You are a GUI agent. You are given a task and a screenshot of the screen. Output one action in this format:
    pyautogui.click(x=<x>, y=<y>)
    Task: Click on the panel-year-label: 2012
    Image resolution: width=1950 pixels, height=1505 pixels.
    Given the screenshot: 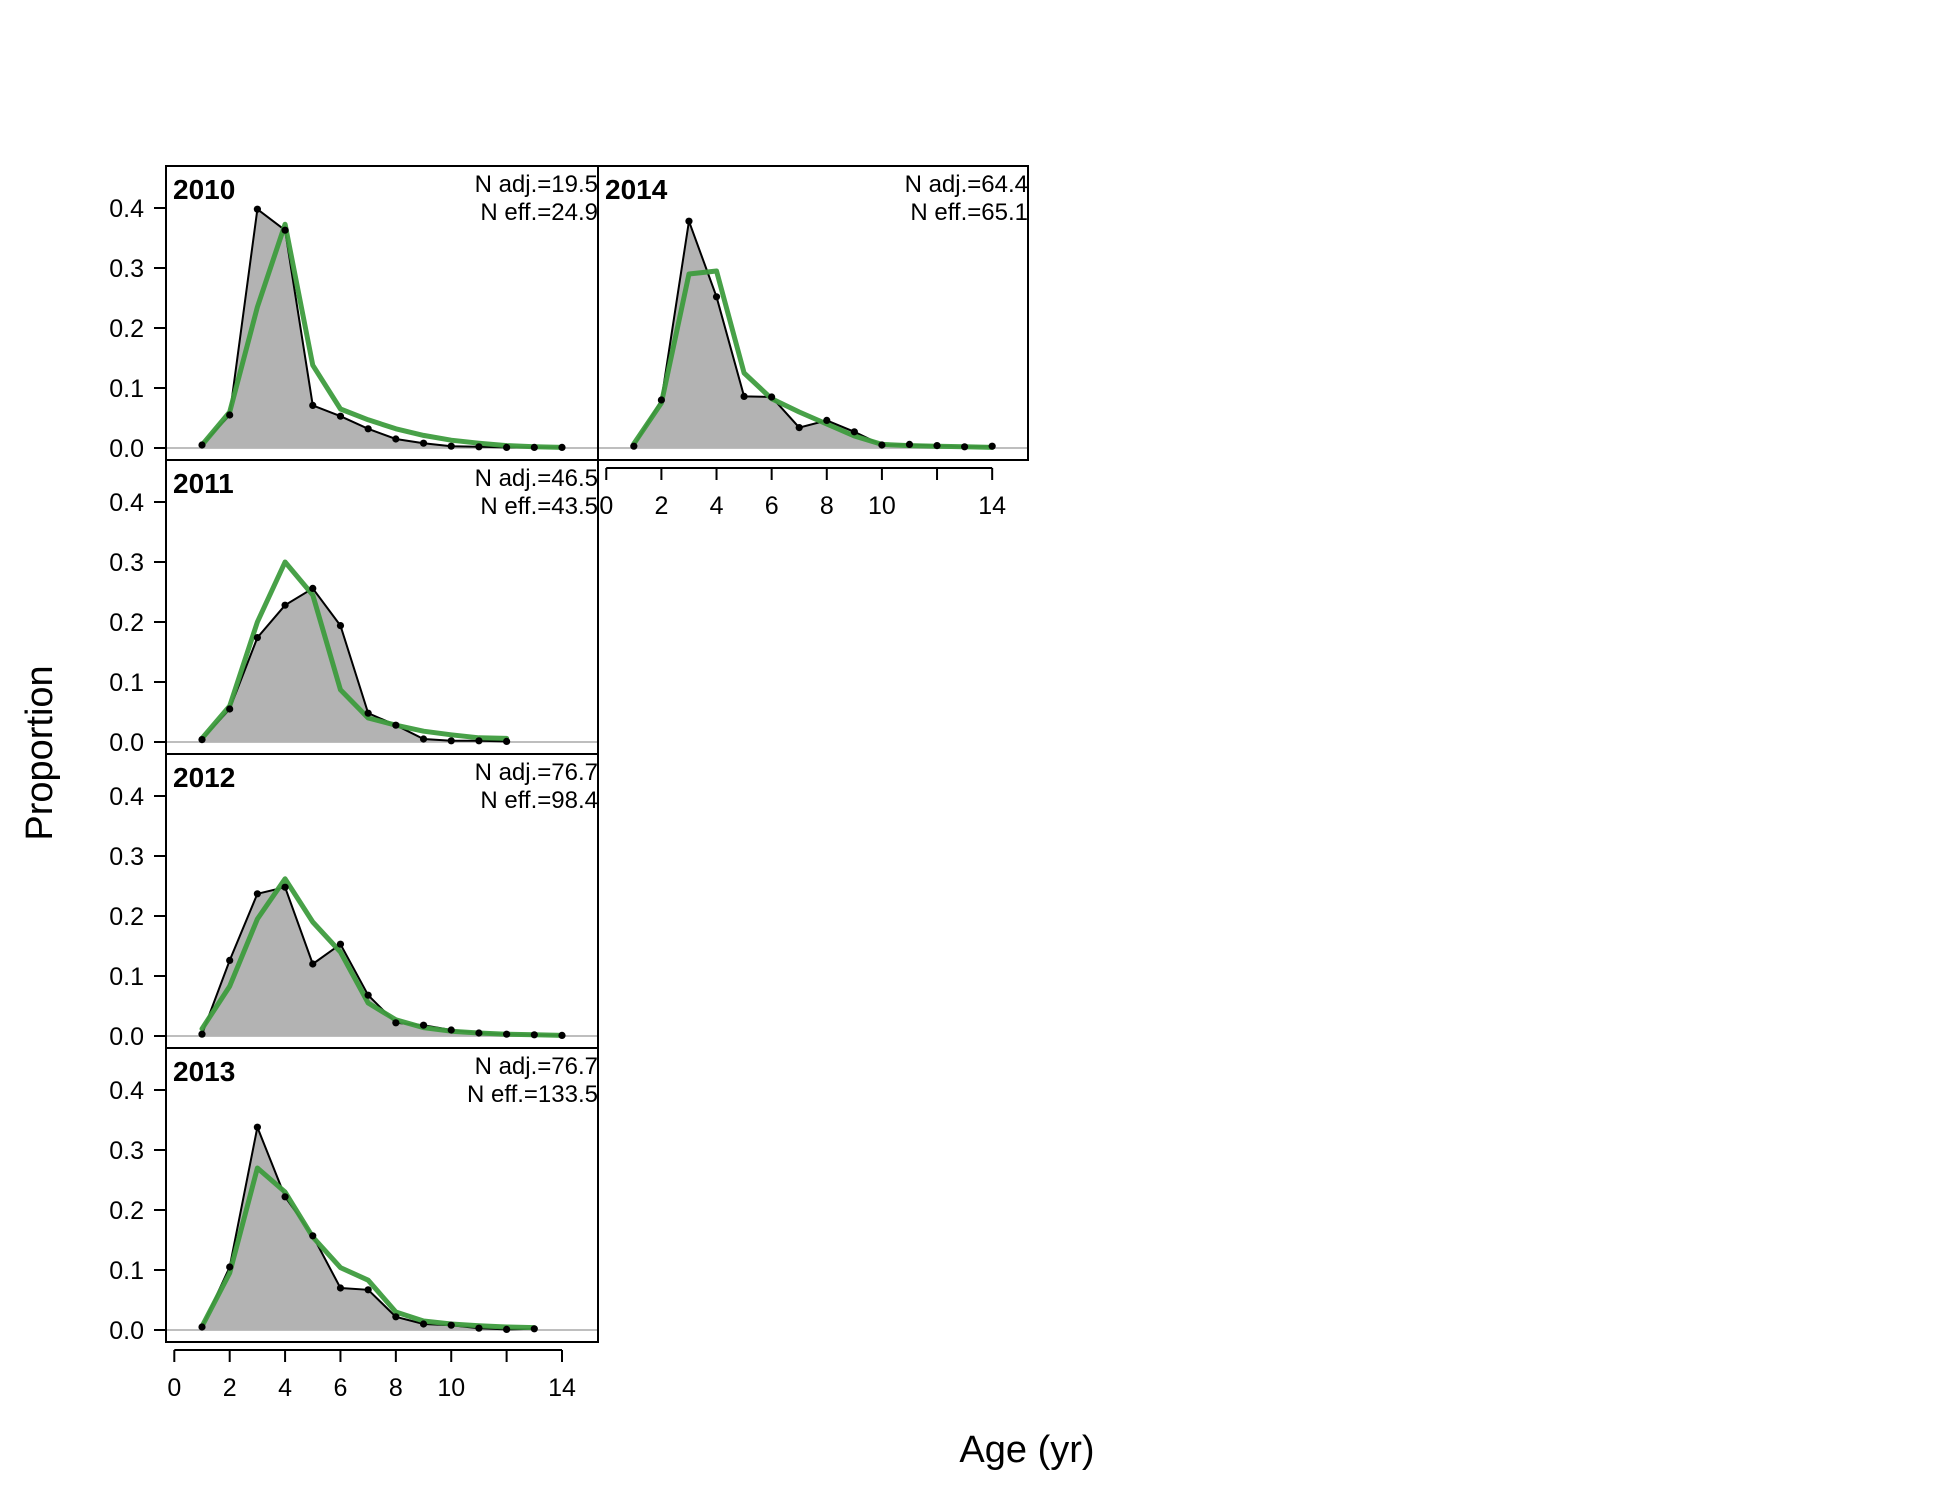 What is the action you would take?
    pyautogui.click(x=204, y=777)
    